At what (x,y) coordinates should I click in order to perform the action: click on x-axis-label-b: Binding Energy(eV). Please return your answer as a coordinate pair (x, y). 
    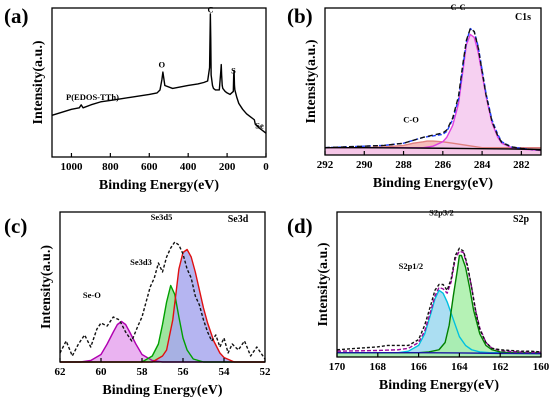
    Looking at the image, I should click on (433, 183).